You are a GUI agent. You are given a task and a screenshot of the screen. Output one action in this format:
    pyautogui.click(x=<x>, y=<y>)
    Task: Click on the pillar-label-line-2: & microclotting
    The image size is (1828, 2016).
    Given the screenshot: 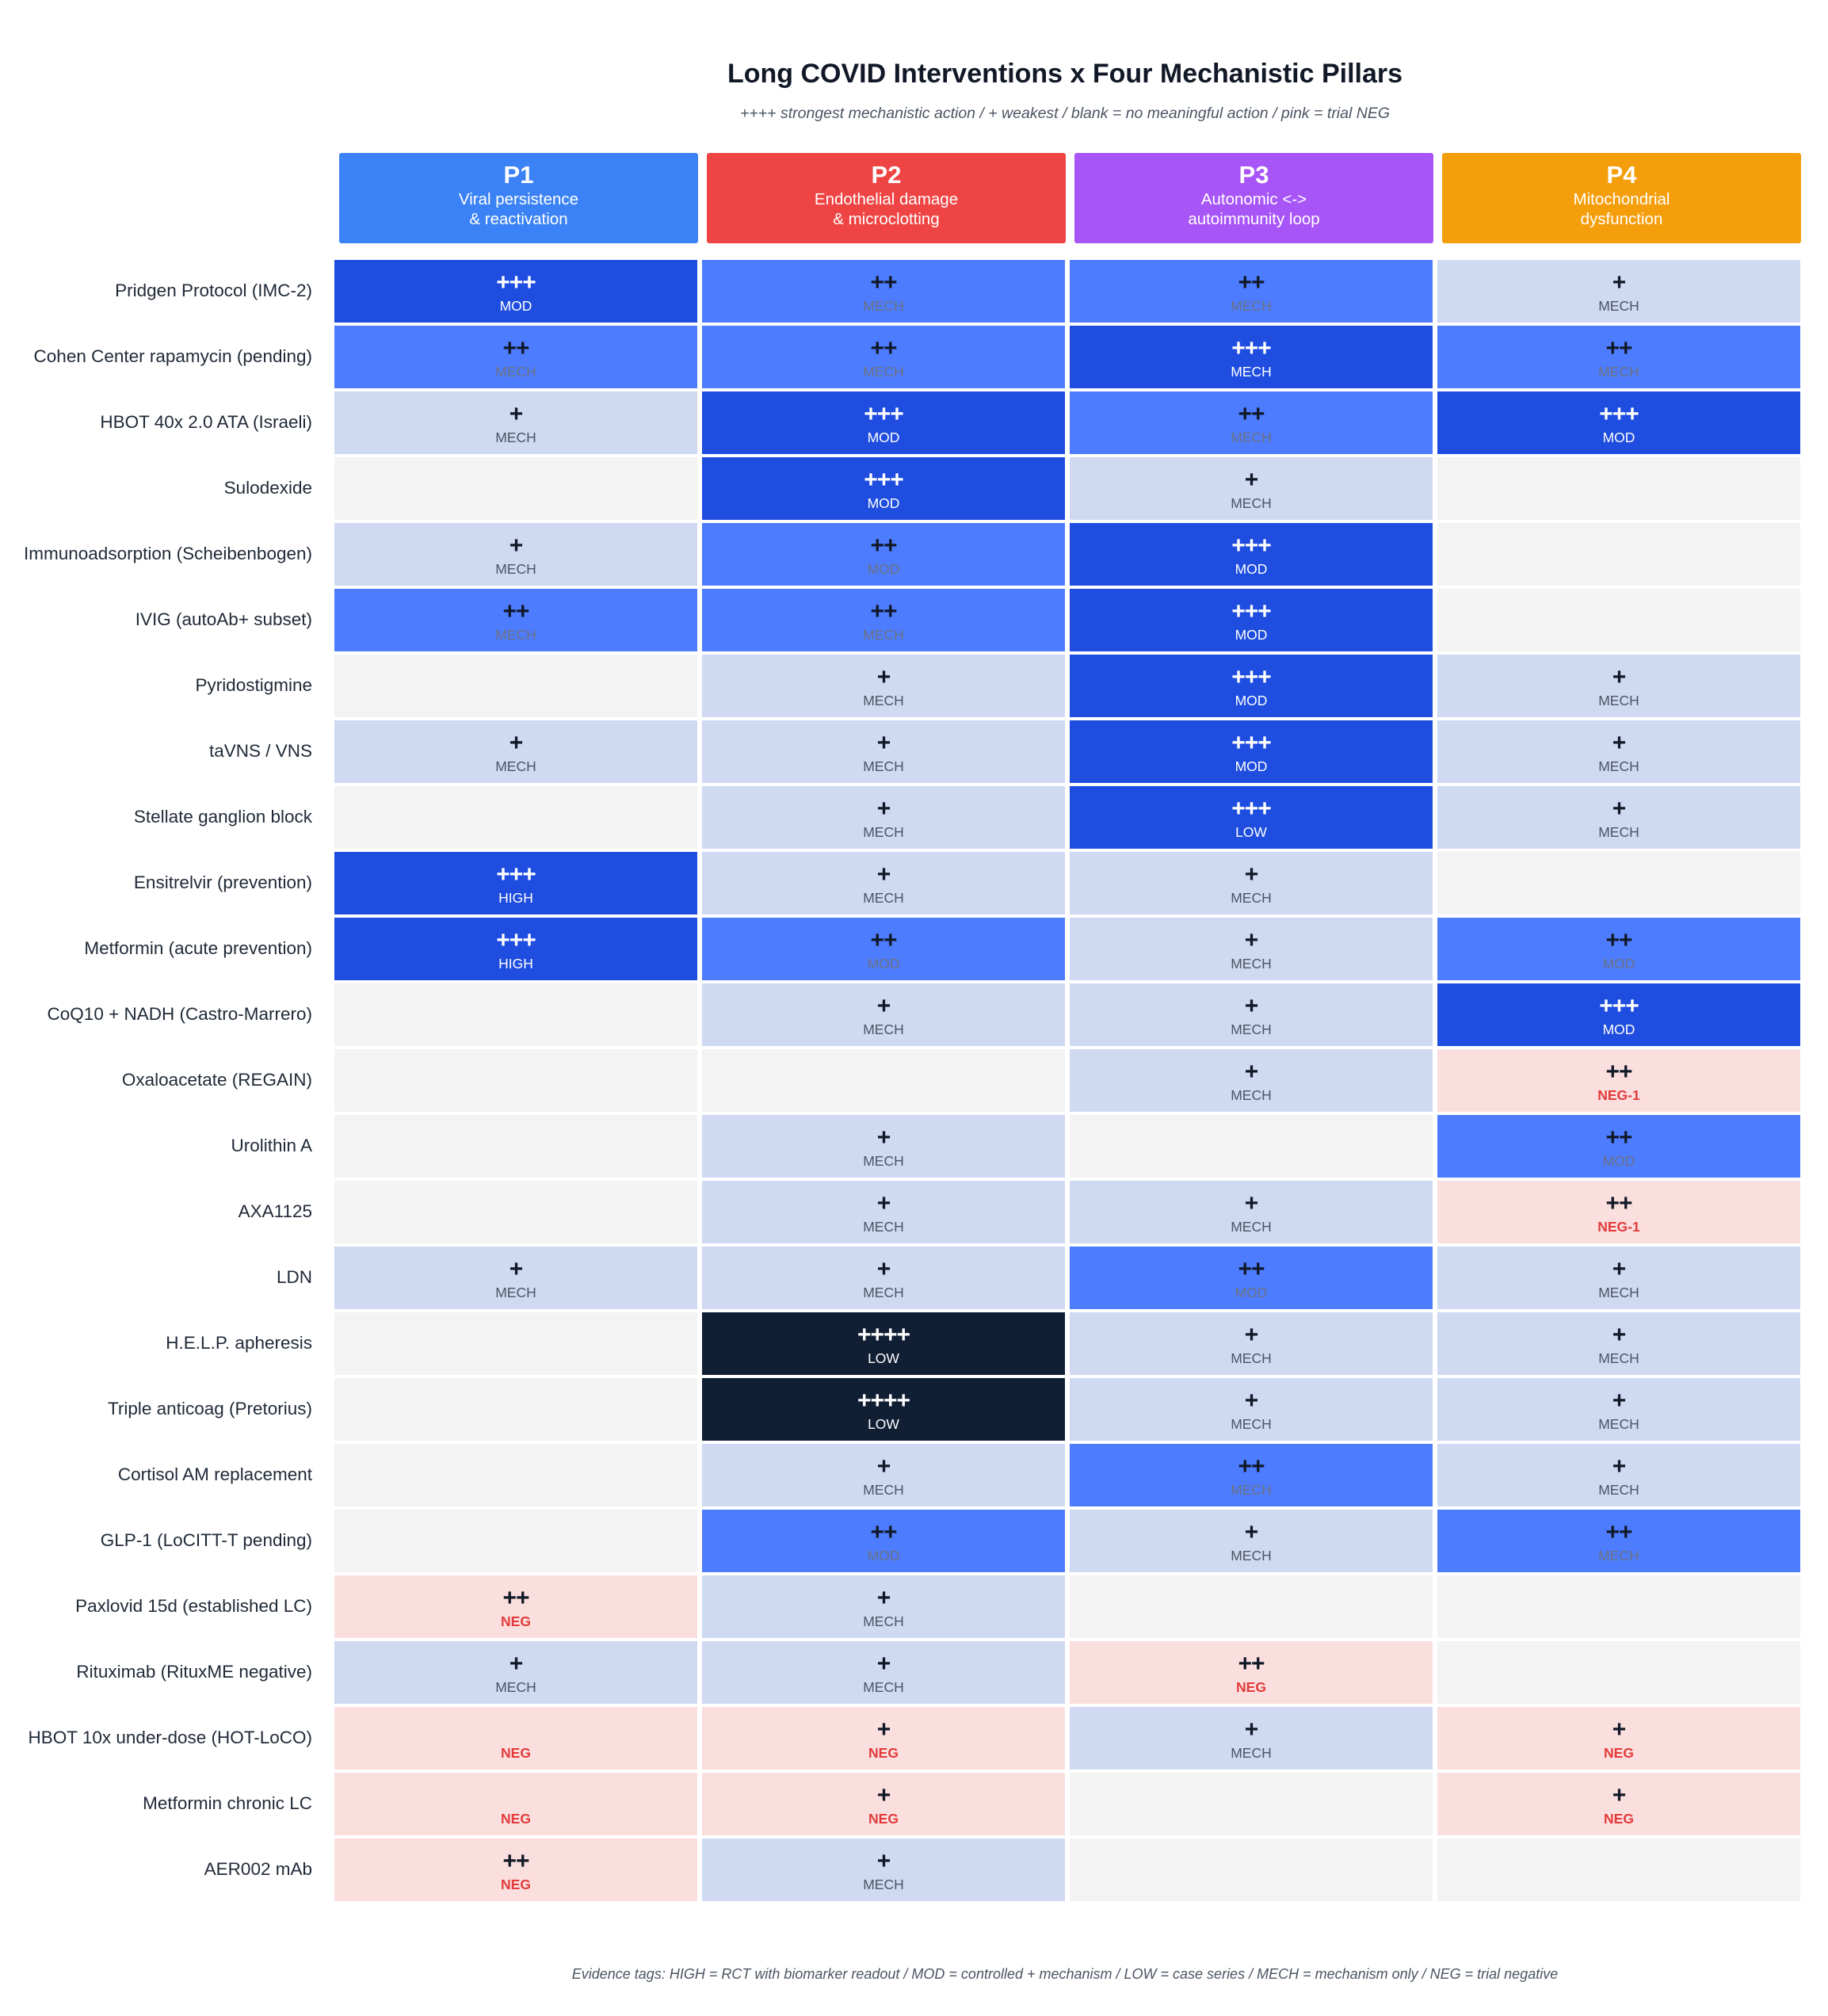 What is the action you would take?
    pyautogui.click(x=886, y=219)
    